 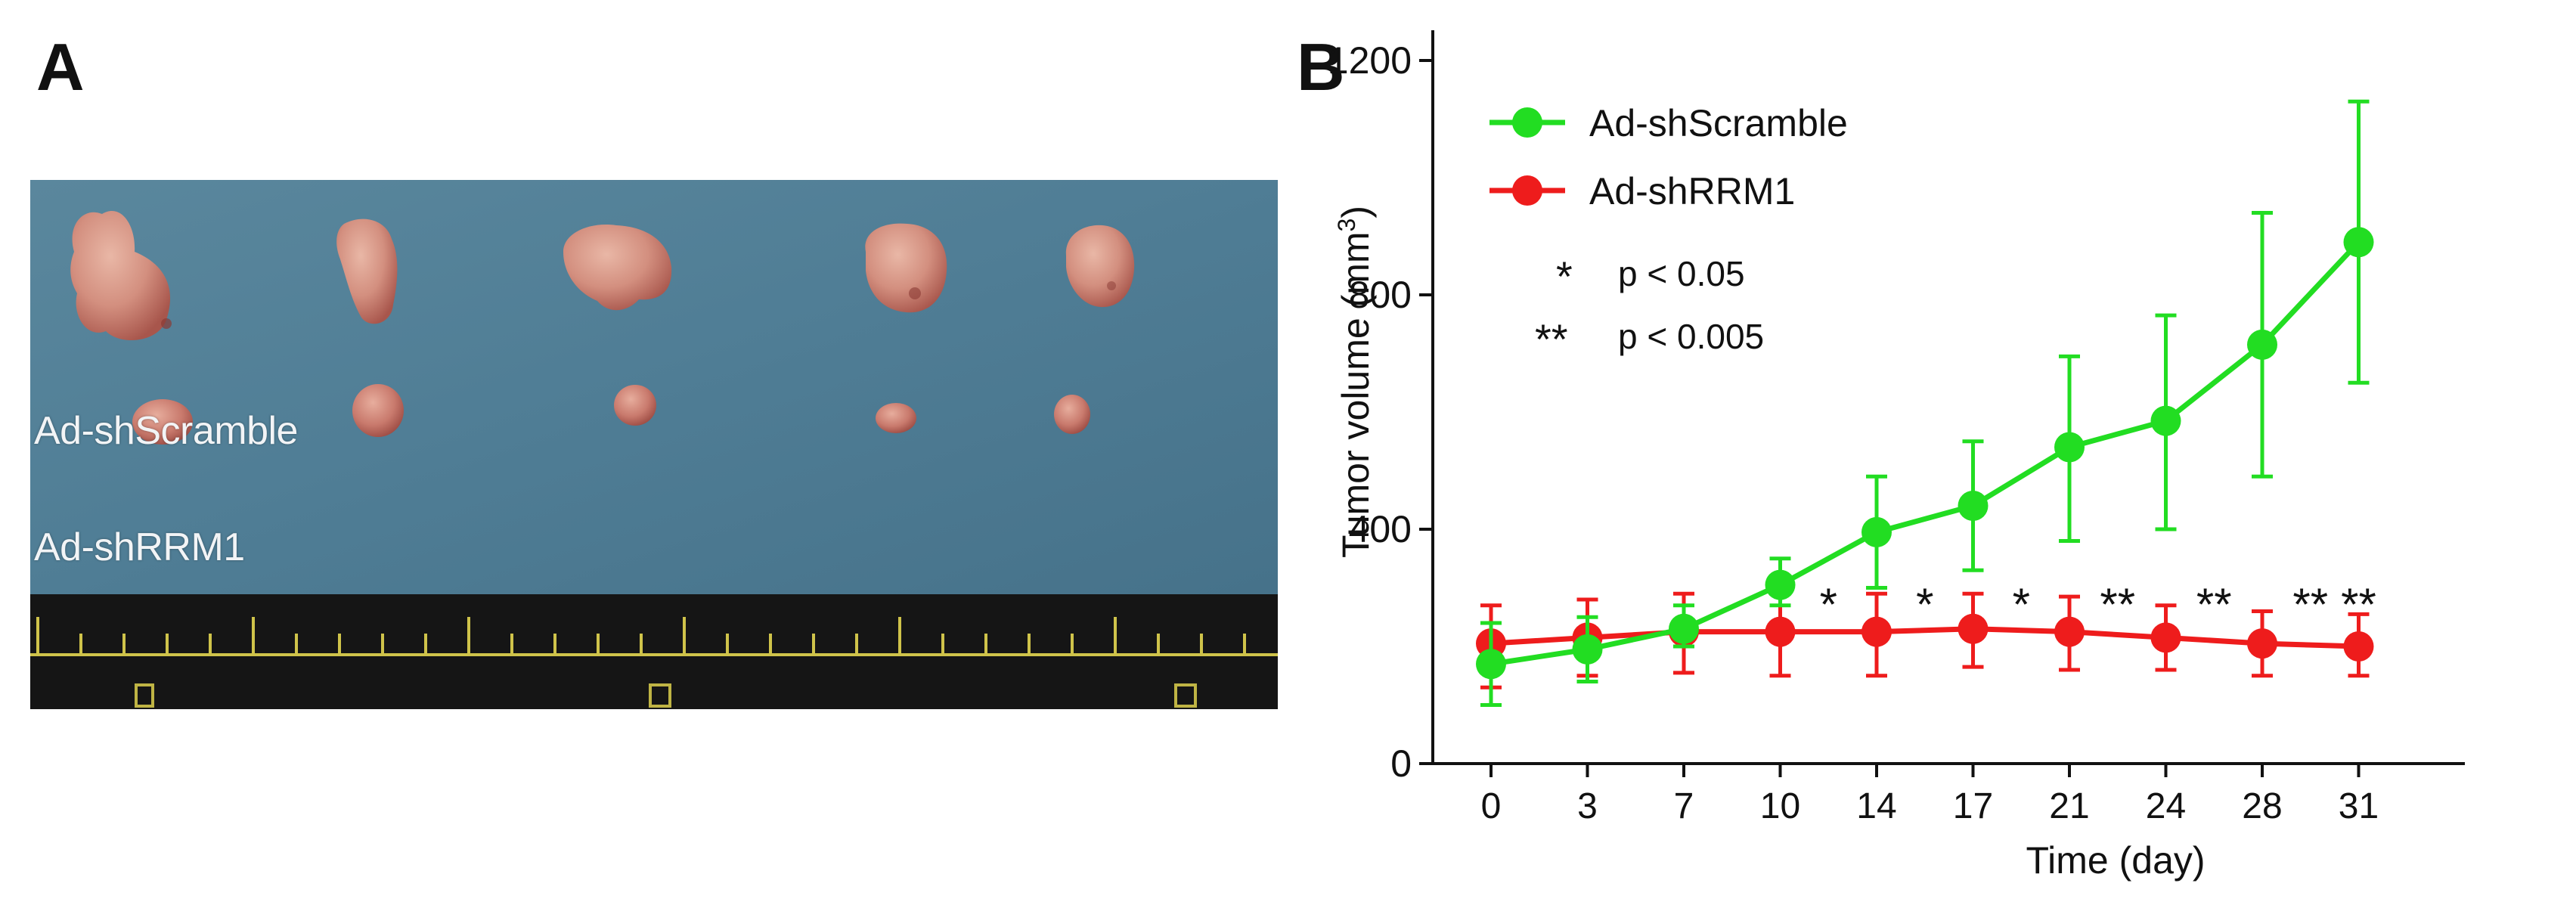 I want to click on rrm1-tumors, so click(x=611, y=414).